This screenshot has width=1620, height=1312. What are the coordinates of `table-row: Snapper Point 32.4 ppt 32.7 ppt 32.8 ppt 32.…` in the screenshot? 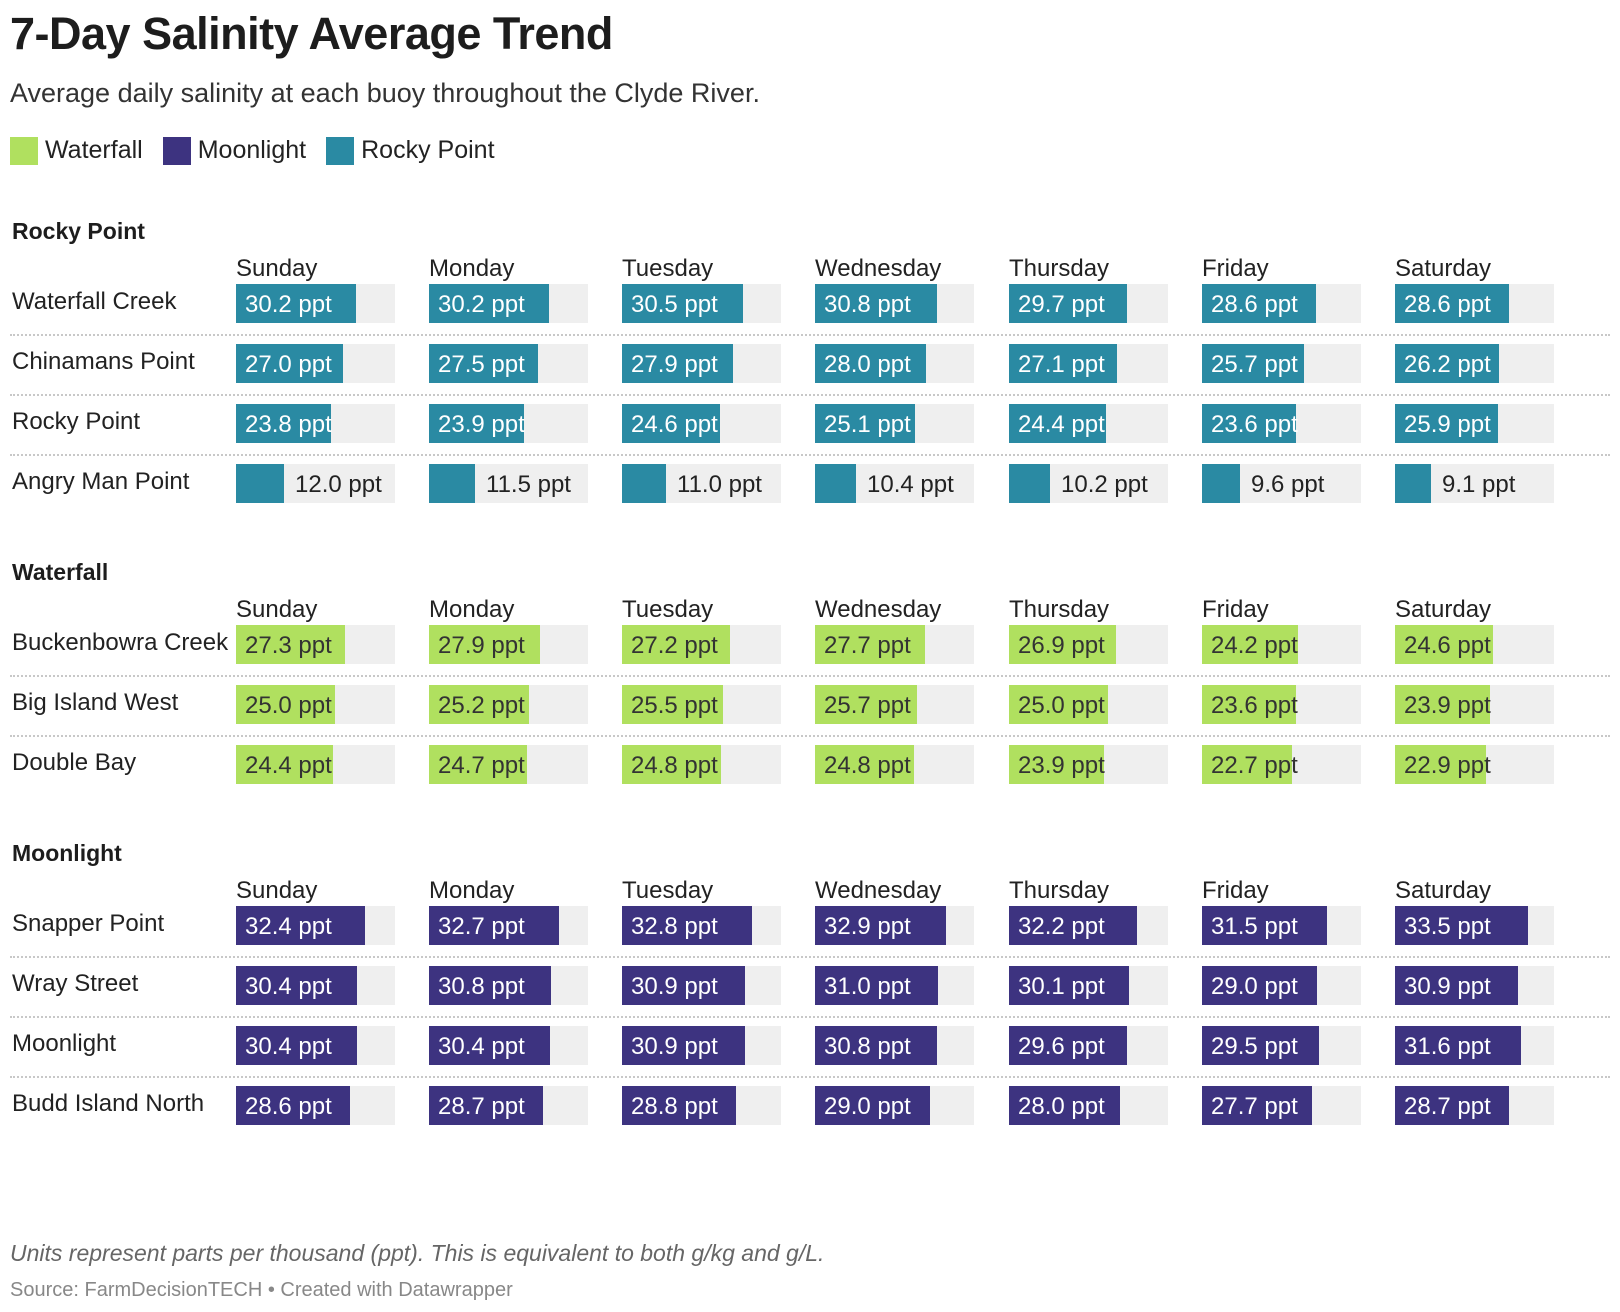 It's located at (810, 926).